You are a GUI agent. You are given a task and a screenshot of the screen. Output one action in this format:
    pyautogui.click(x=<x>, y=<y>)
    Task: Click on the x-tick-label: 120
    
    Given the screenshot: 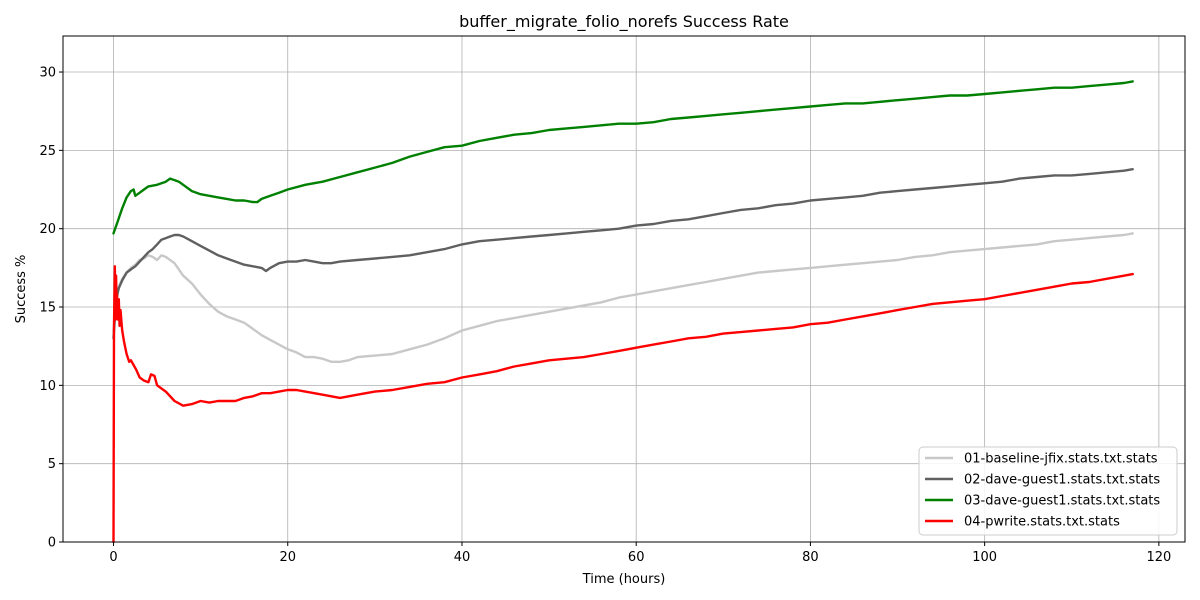 What is the action you would take?
    pyautogui.click(x=1158, y=557)
    